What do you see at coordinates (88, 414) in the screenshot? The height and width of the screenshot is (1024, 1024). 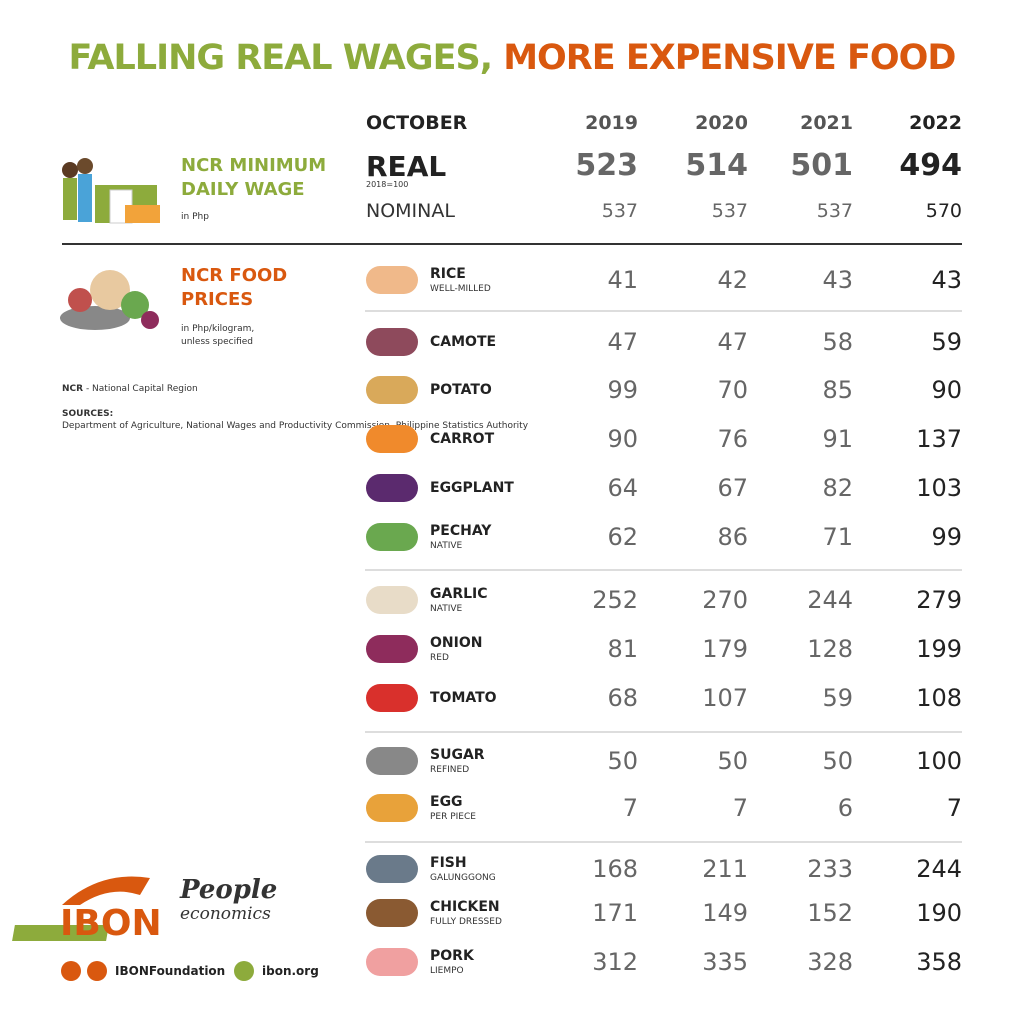 I see `sources-label: SOURCES:` at bounding box center [88, 414].